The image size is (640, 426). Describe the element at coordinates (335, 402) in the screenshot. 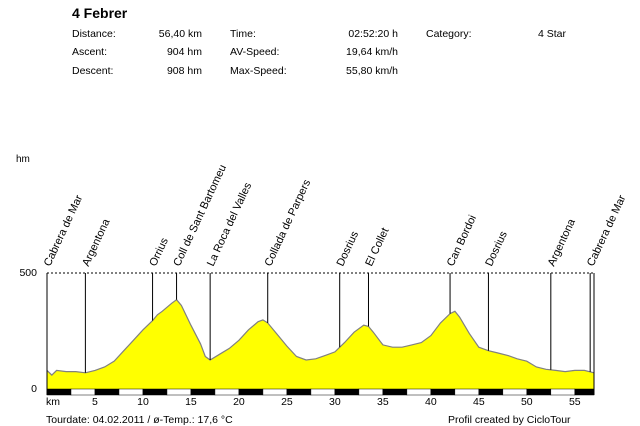

I see `x-tick-label: 30` at that location.